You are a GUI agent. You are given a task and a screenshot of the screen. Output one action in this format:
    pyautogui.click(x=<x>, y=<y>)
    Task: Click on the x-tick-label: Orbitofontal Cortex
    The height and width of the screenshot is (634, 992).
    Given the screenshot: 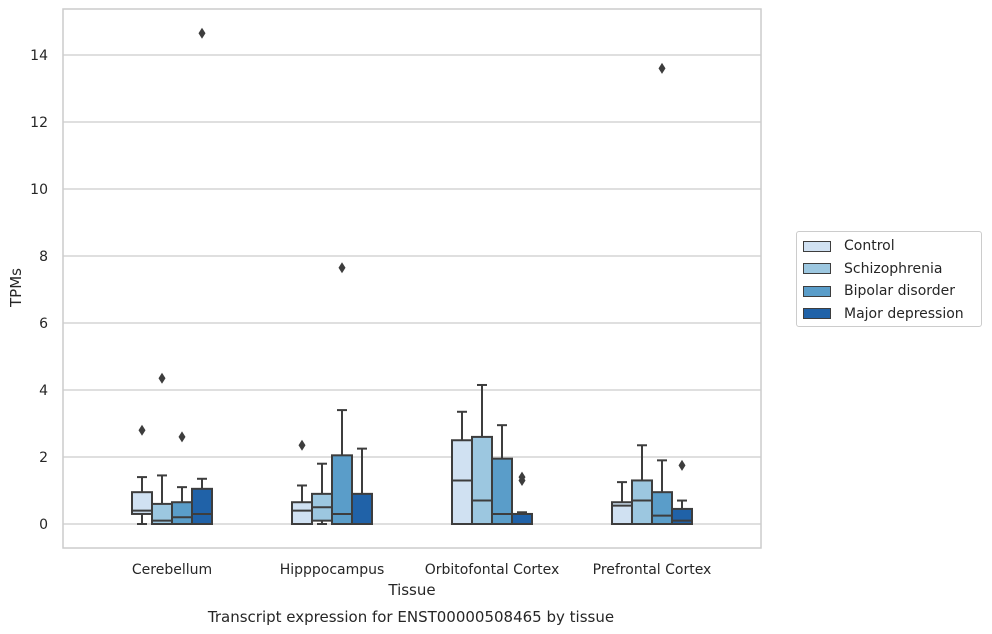 What is the action you would take?
    pyautogui.click(x=492, y=570)
    